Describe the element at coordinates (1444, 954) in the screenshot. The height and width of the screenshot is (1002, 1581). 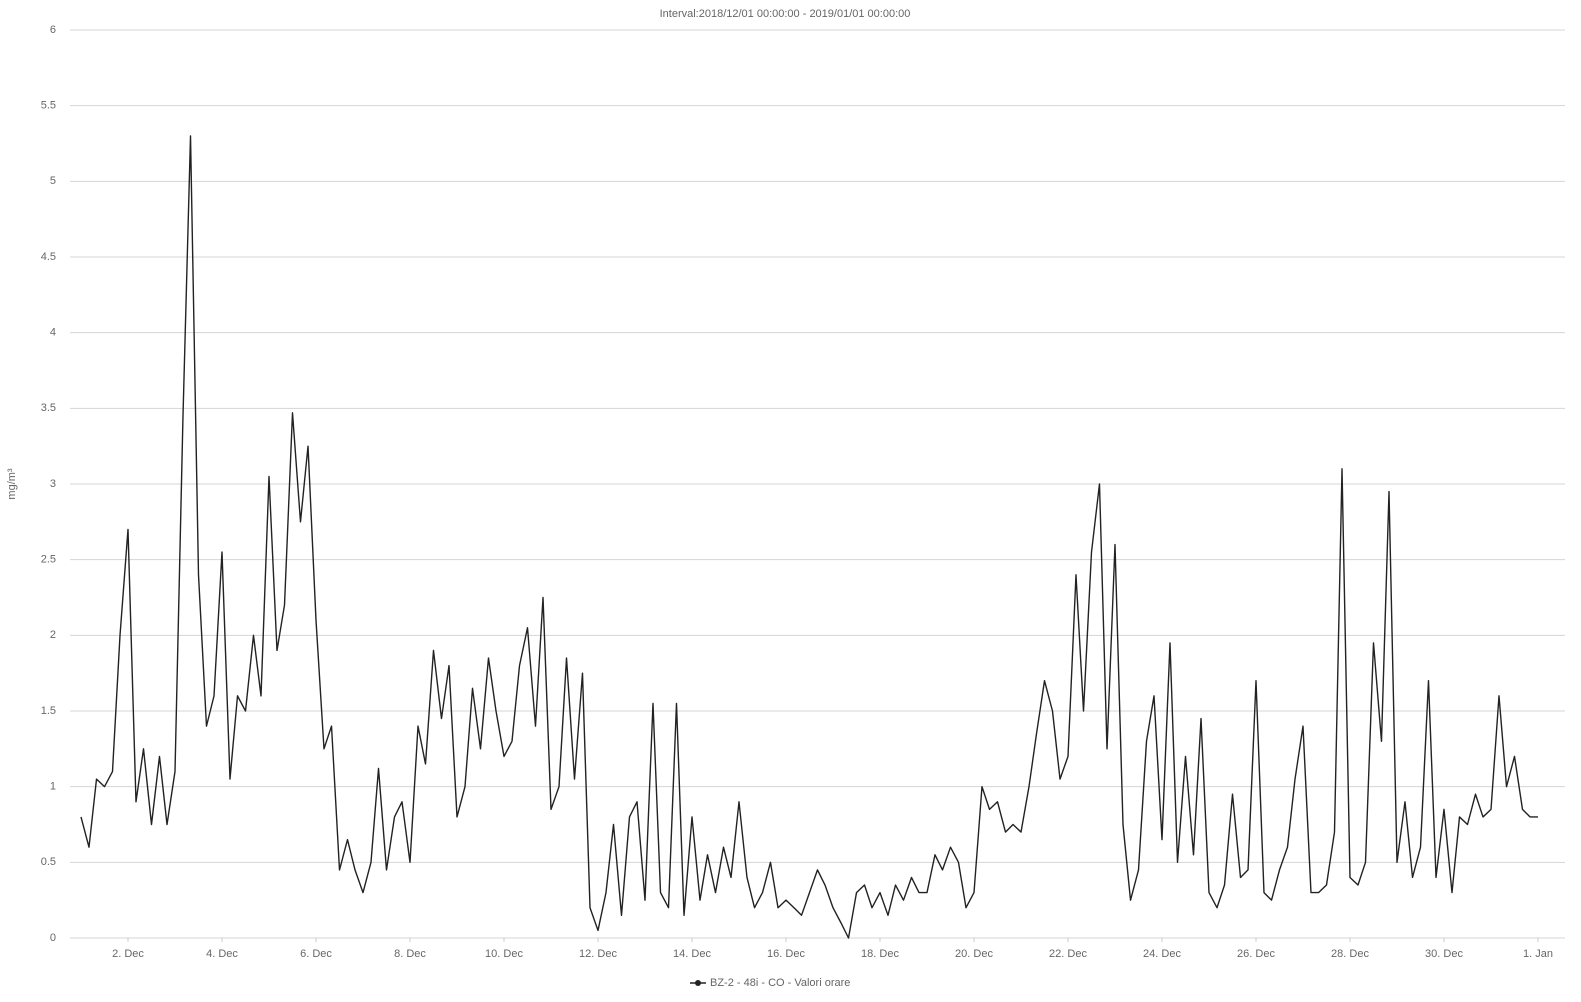
I see `x-tick-label: 30. Dec` at that location.